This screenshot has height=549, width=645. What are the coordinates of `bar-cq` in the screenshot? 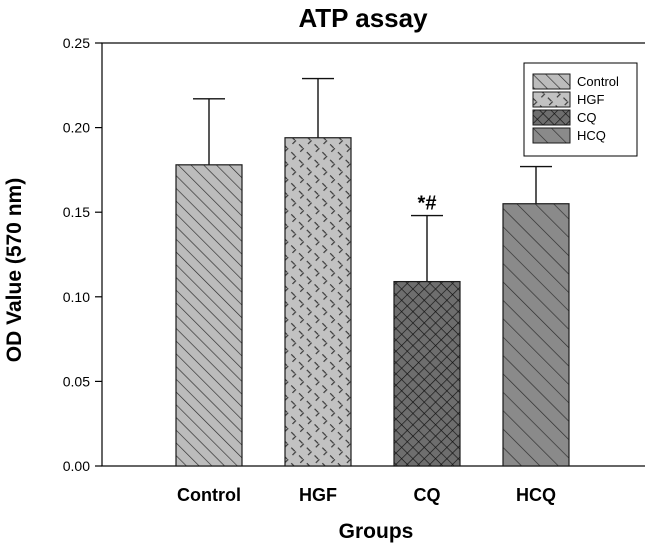 It's located at (427, 373).